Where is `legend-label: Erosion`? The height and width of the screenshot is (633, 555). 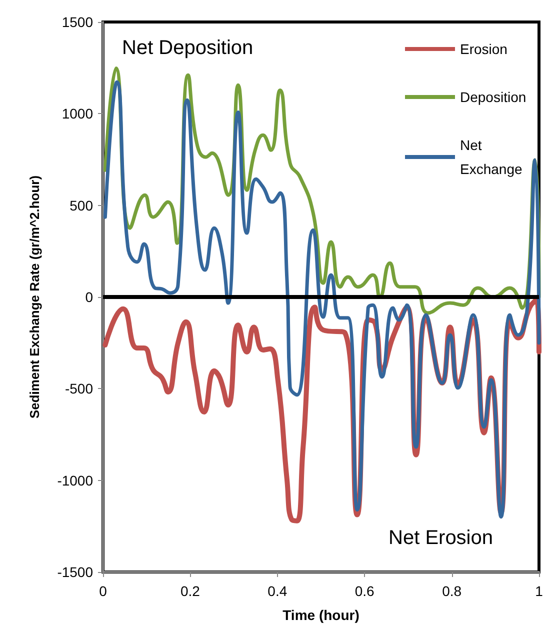 legend-label: Erosion is located at coordinates (484, 49).